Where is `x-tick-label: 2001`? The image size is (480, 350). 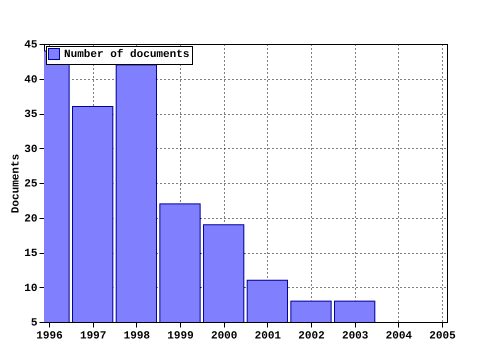 x-tick-label: 2001 is located at coordinates (268, 336).